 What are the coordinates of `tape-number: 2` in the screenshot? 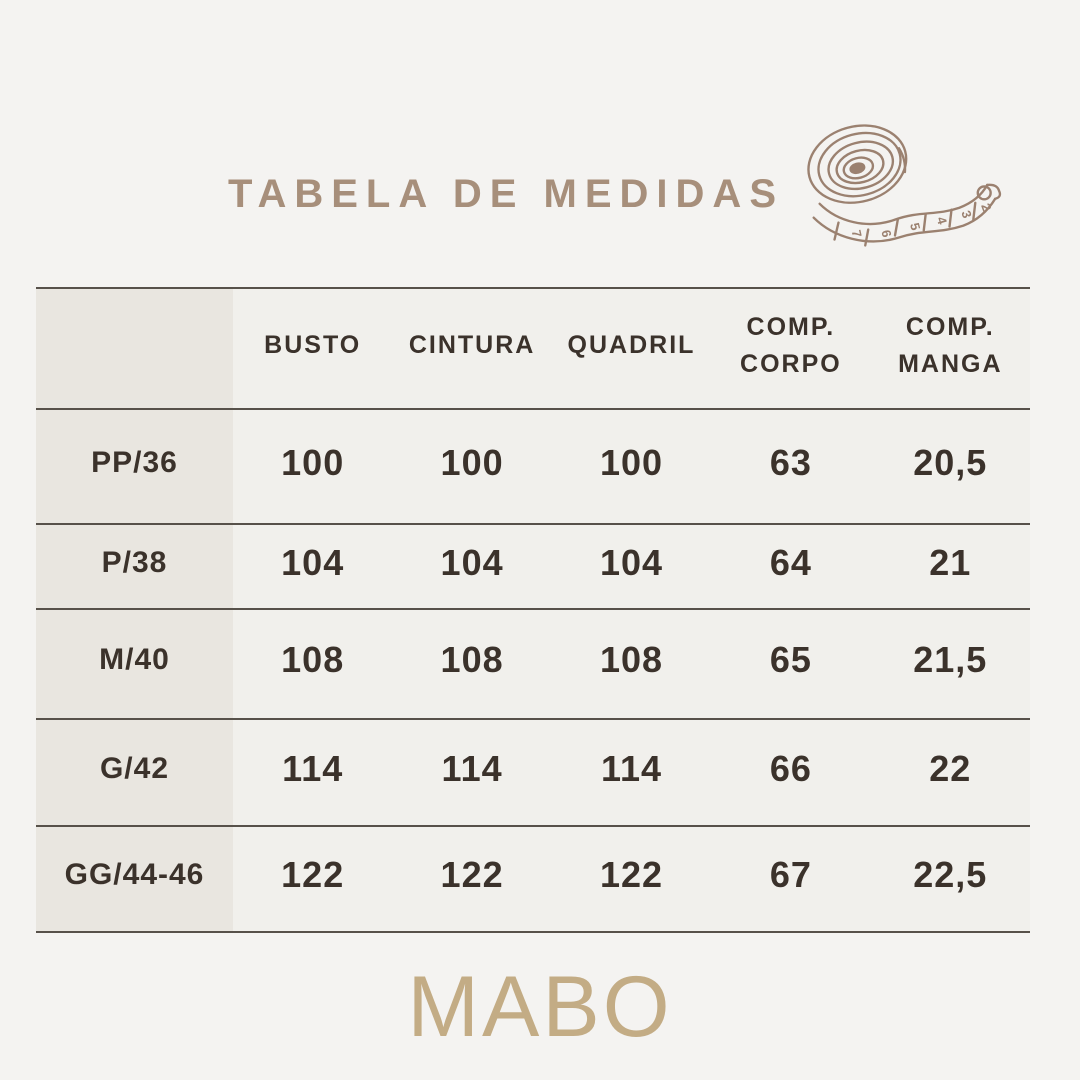 It's located at (986, 207).